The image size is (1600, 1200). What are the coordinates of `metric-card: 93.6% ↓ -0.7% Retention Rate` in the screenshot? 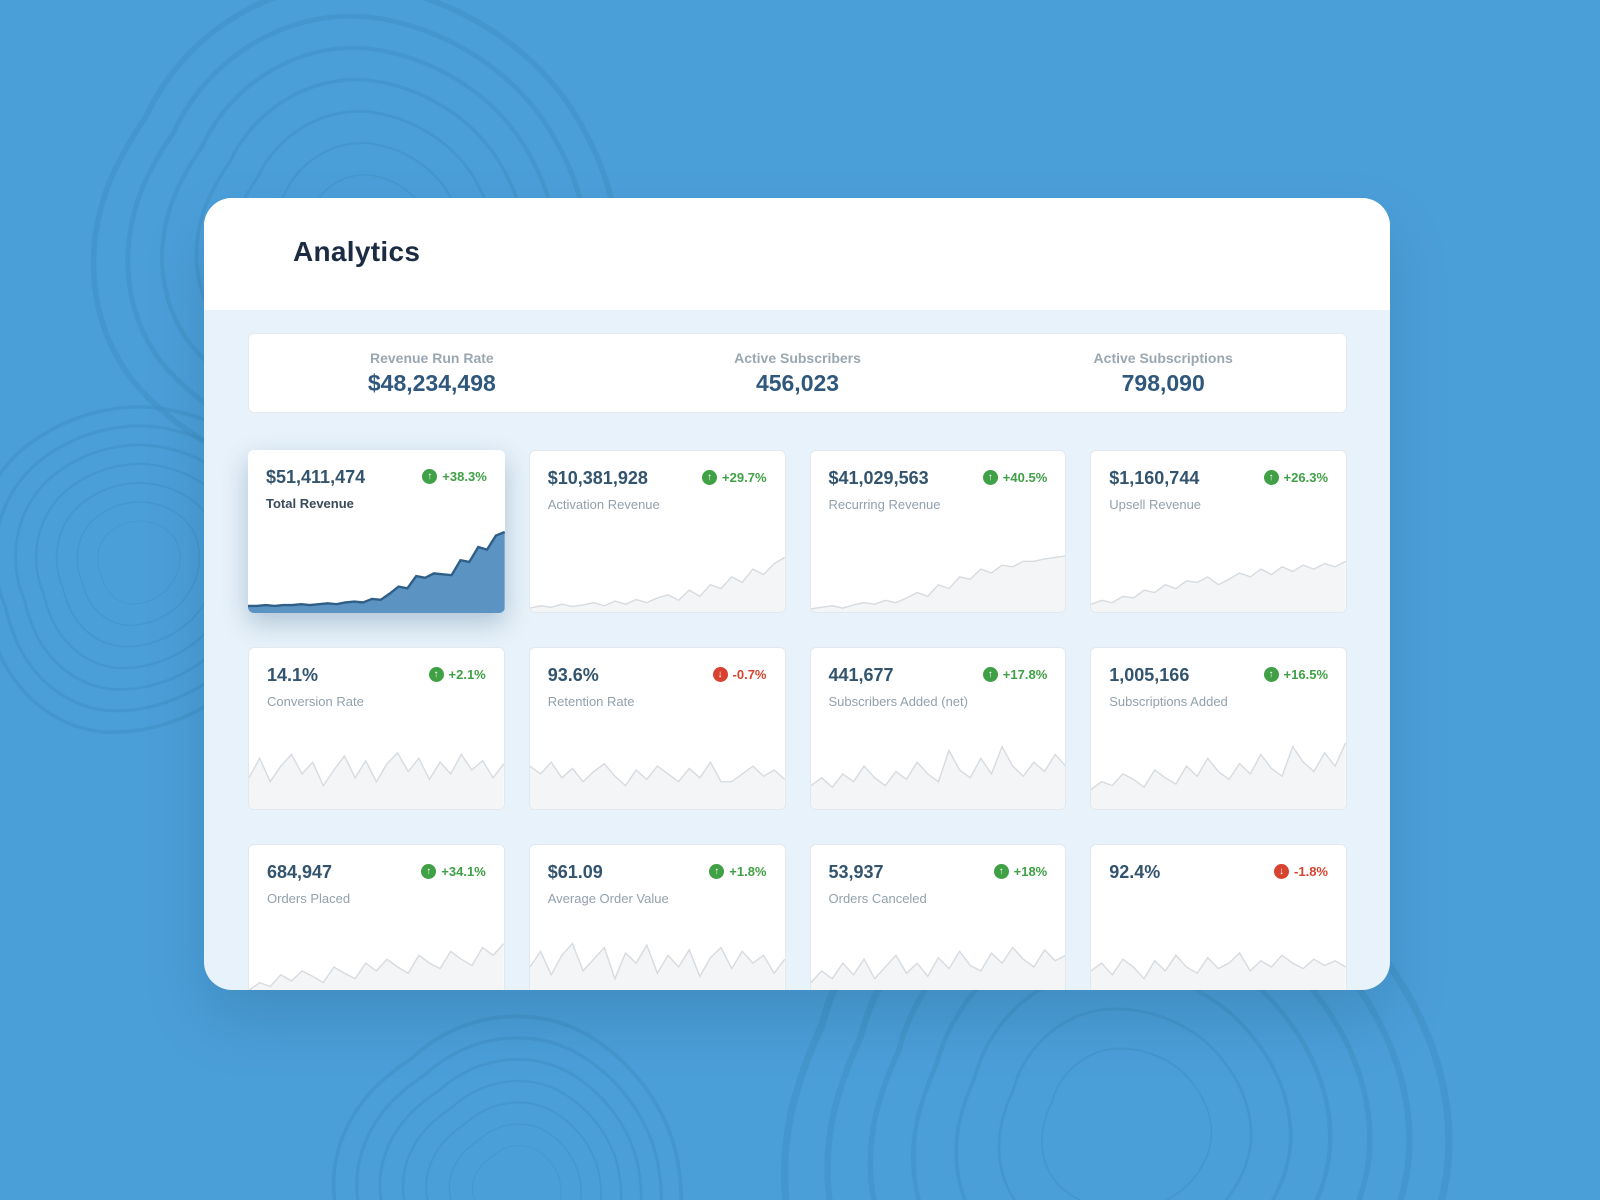 It's located at (657, 728).